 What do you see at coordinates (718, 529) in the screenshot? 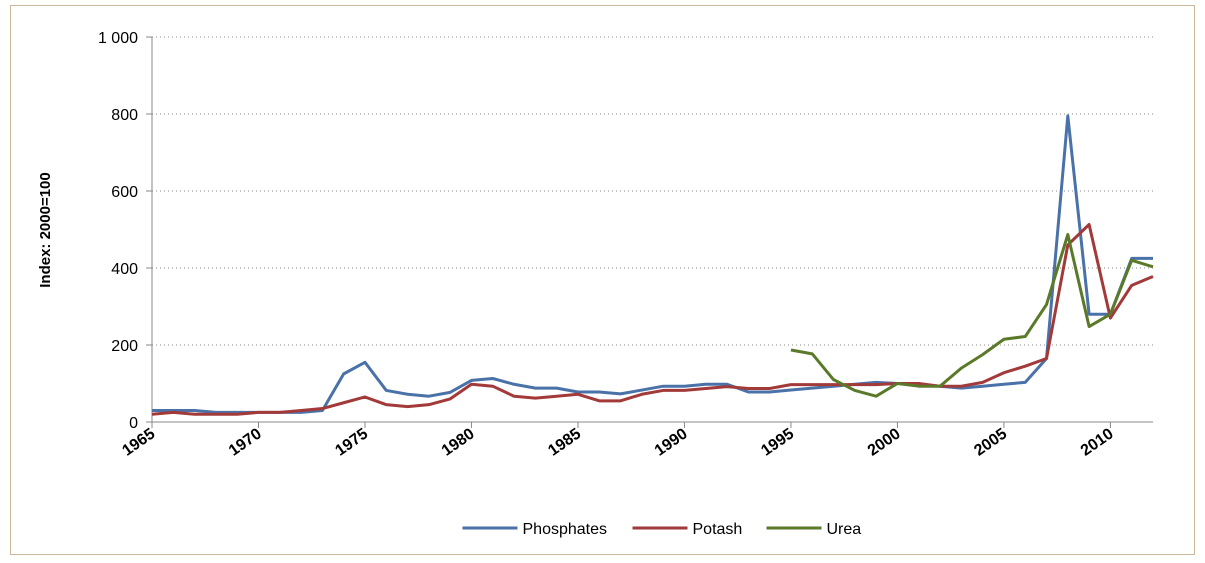
I see `legend-label: Potash` at bounding box center [718, 529].